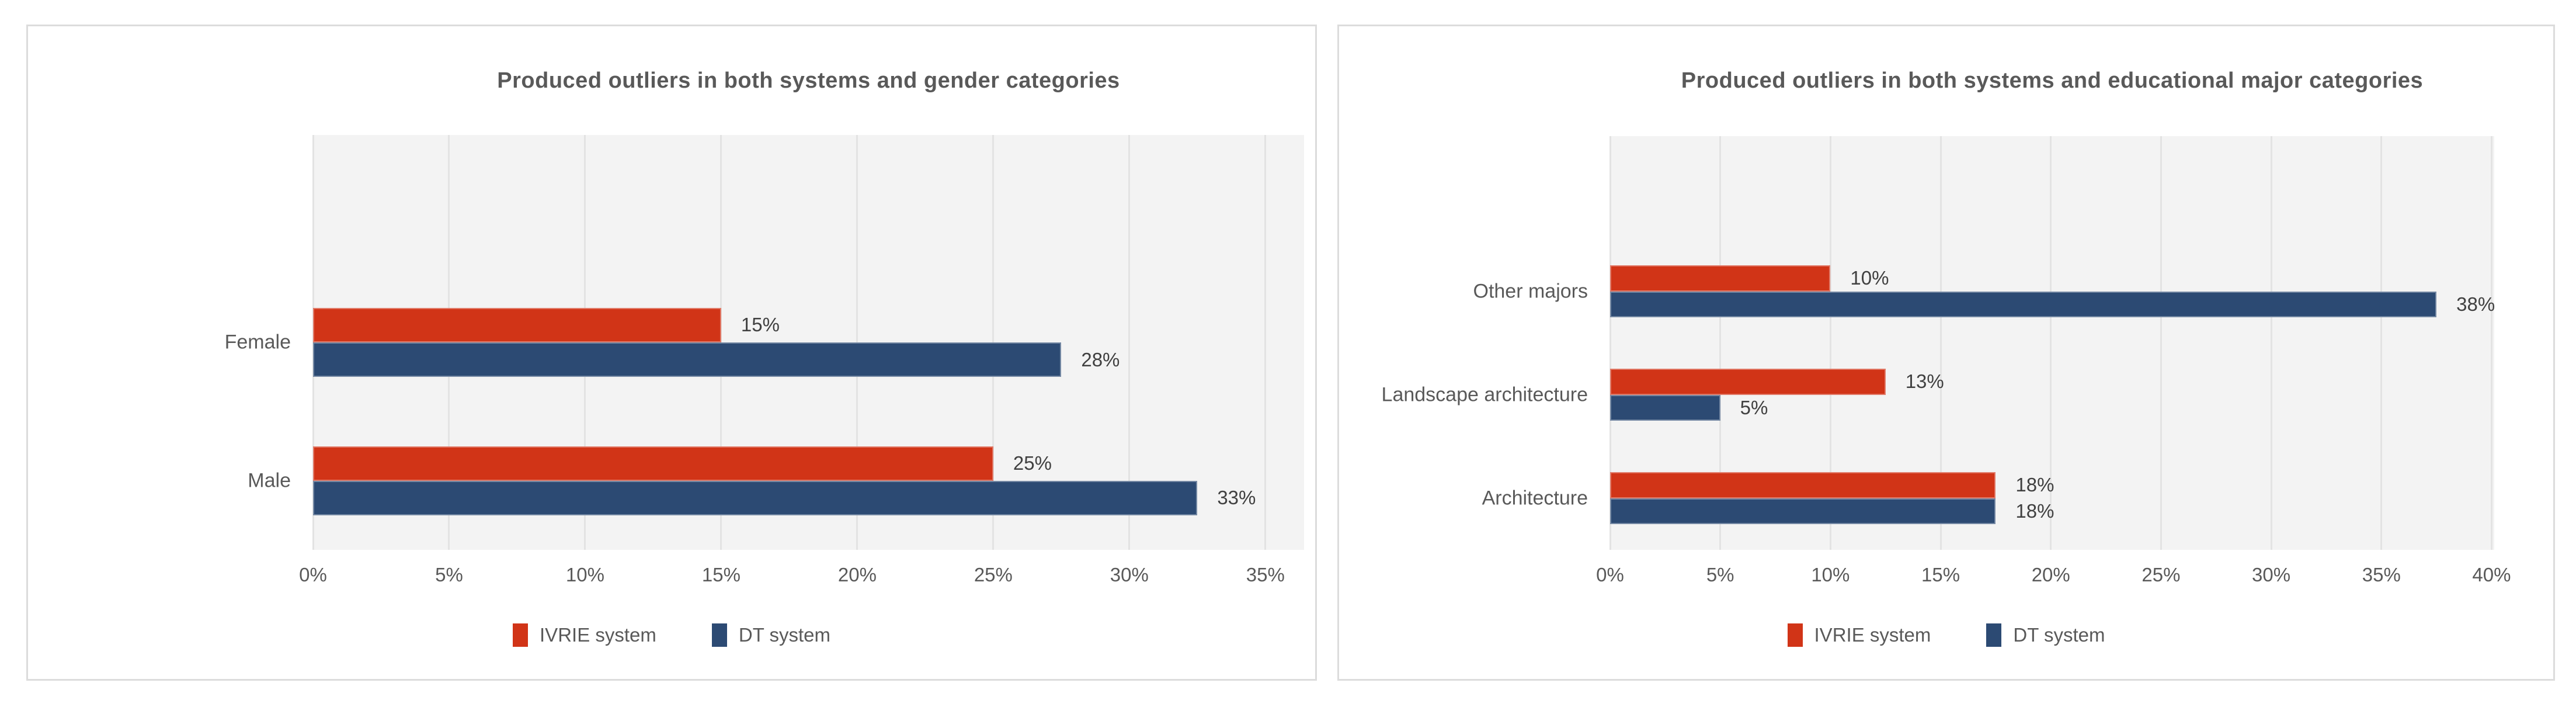 This screenshot has width=2576, height=707. What do you see at coordinates (1870, 278) in the screenshot?
I see `data-label: 10%` at bounding box center [1870, 278].